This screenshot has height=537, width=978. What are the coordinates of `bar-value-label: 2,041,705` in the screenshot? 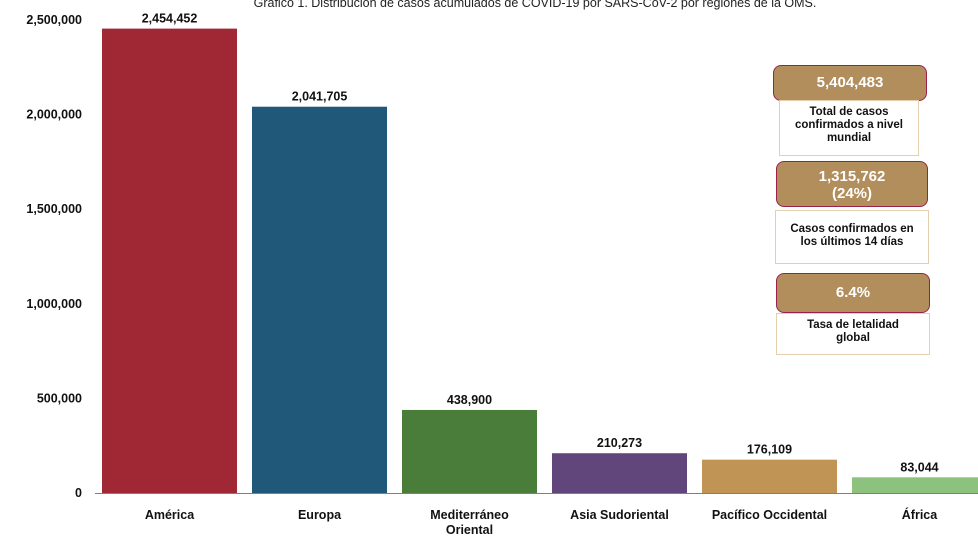 It's located at (320, 97).